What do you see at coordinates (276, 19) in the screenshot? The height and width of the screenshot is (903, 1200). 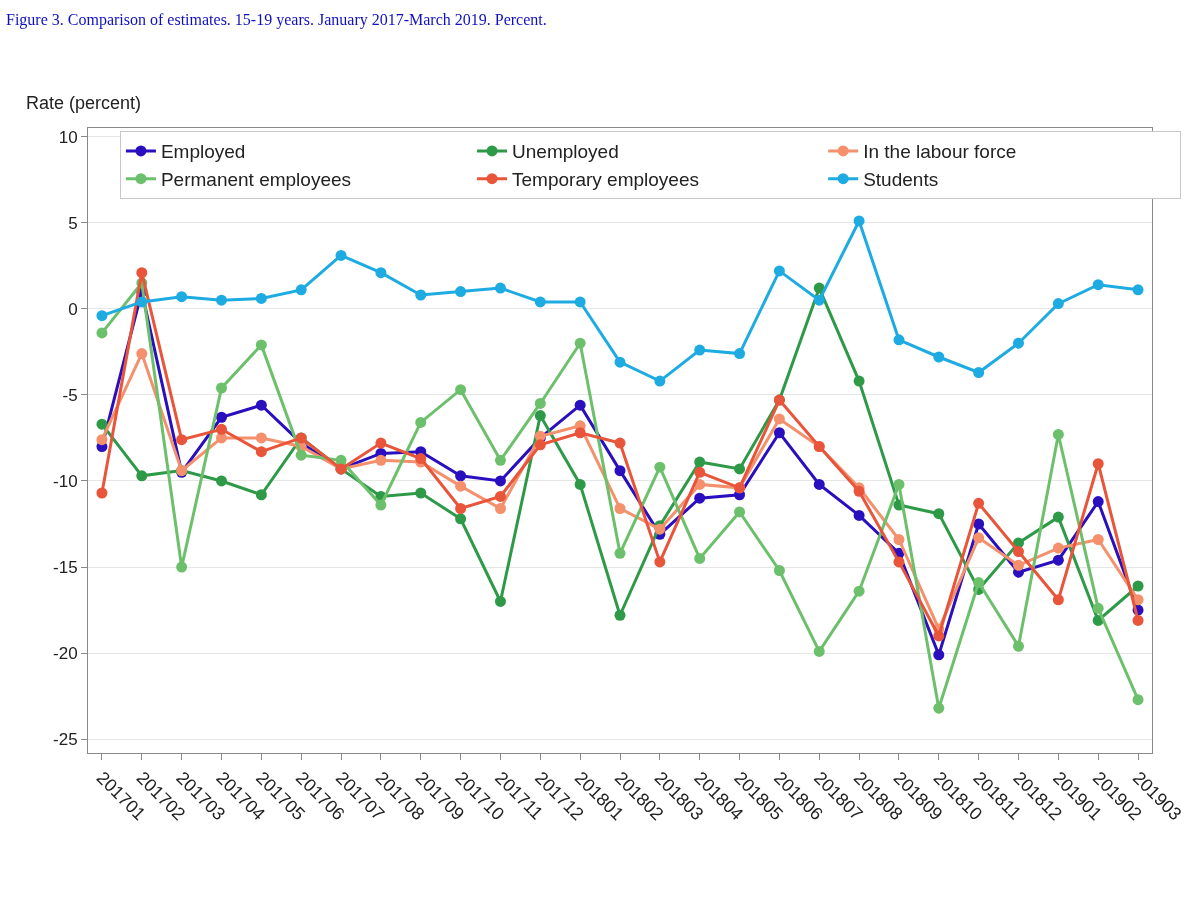 I see `chart-title: Figure 3. Comparison of estimates. 15-19 years. January 2017-March 2019. Percent.` at bounding box center [276, 19].